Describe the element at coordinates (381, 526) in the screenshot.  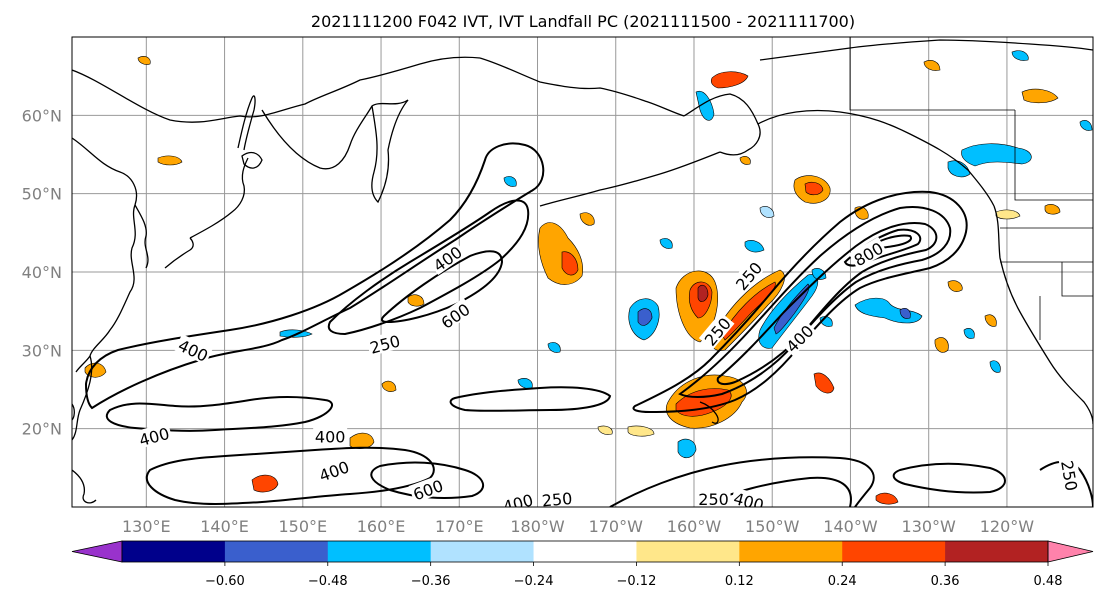
I see `longitude-label: 160°E` at that location.